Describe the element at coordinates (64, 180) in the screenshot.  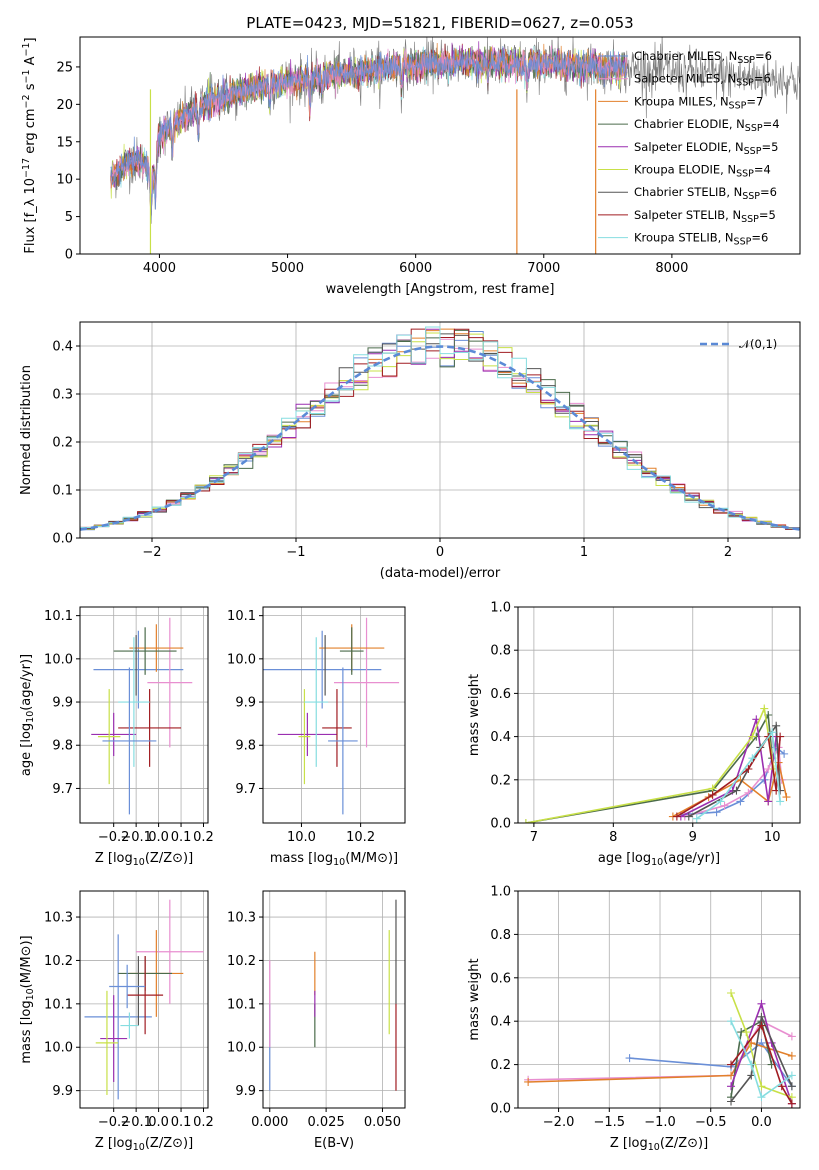
I see `y-tick-label: 10` at that location.